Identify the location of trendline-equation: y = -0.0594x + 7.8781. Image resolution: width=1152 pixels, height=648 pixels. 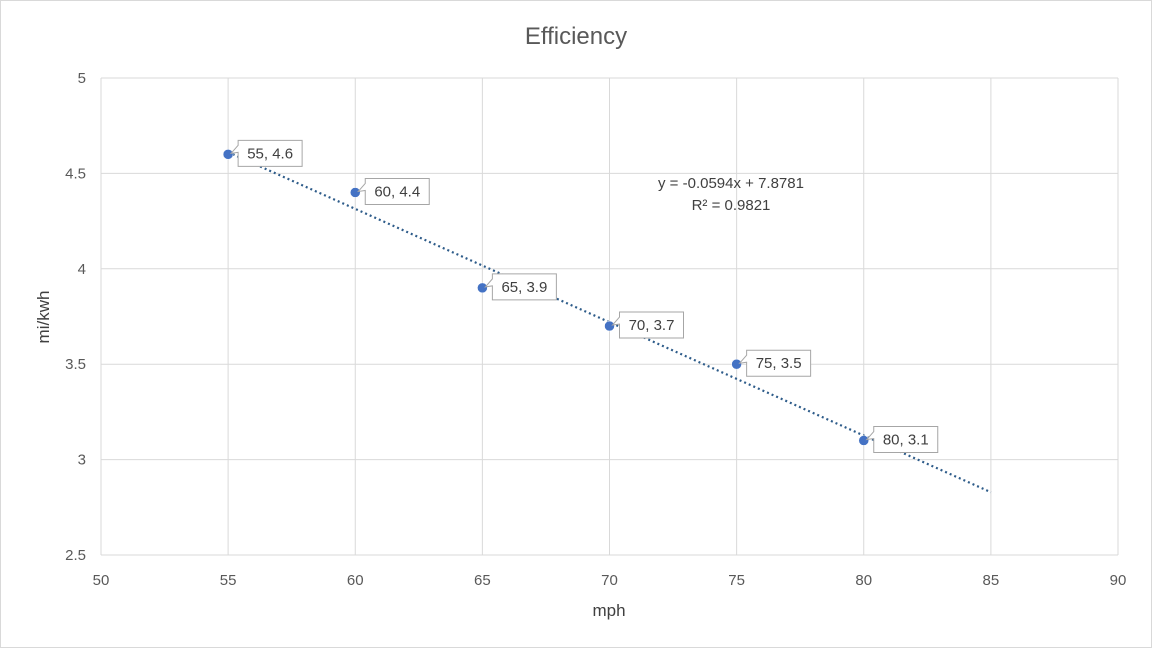
(731, 183).